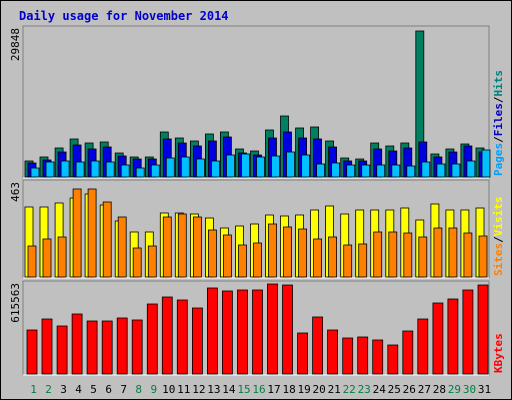  What do you see at coordinates (93, 389) in the screenshot?
I see `x-tick-label-5: 5` at bounding box center [93, 389].